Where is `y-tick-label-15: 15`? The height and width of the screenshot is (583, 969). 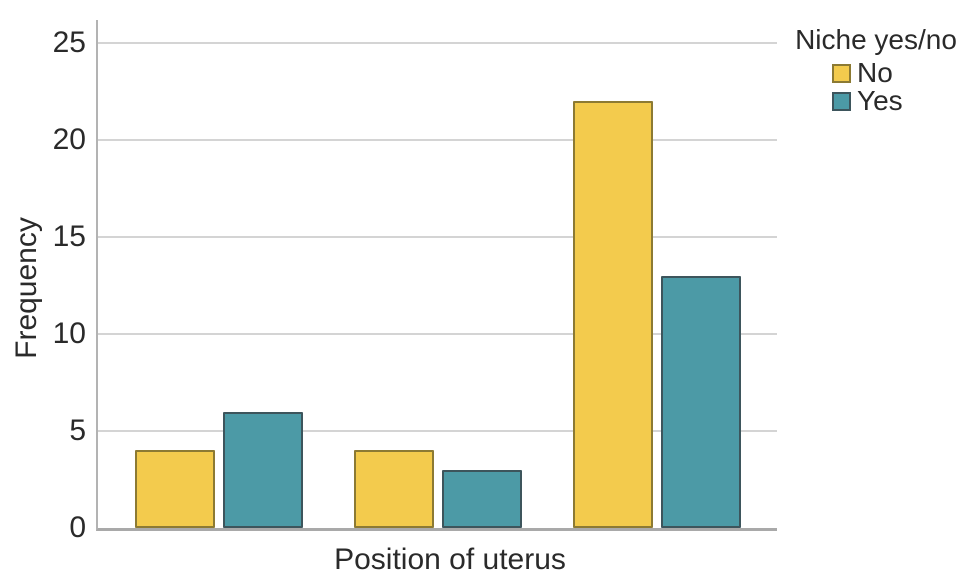 y-tick-label-15: 15 is located at coordinates (69, 237).